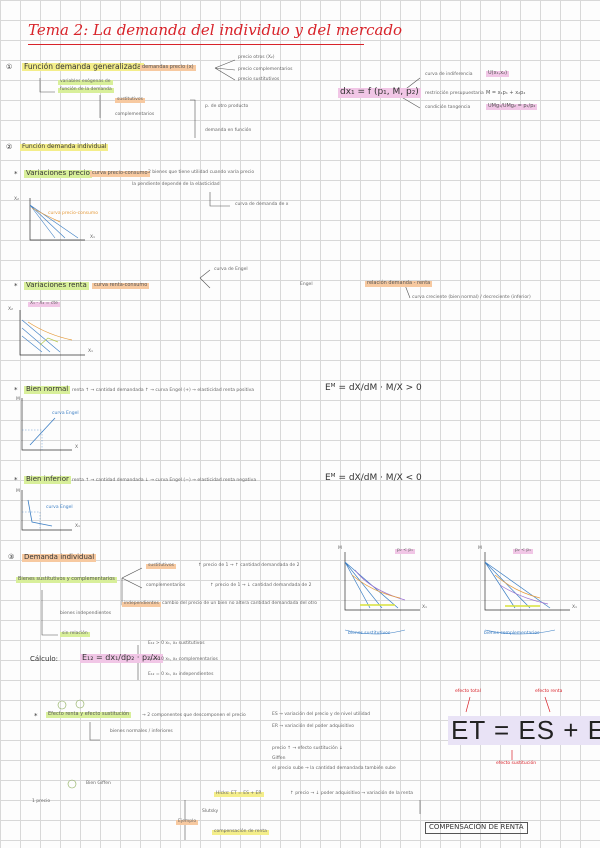 This screenshot has height=848, width=600. Describe the element at coordinates (231, 269) in the screenshot. I see `s2b-t3: curva de Engel` at that location.